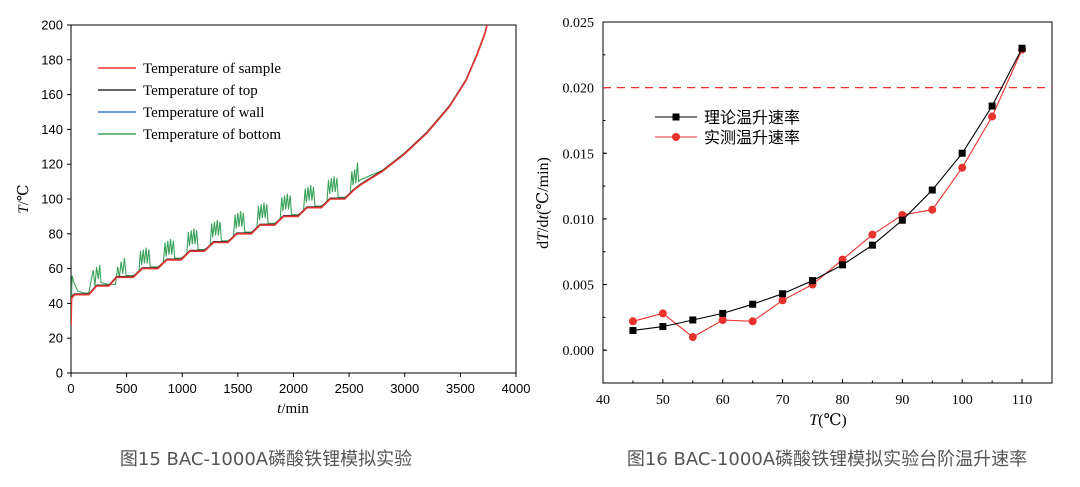  What do you see at coordinates (752, 117) in the screenshot?
I see `legend-label: 理论温升速率` at bounding box center [752, 117].